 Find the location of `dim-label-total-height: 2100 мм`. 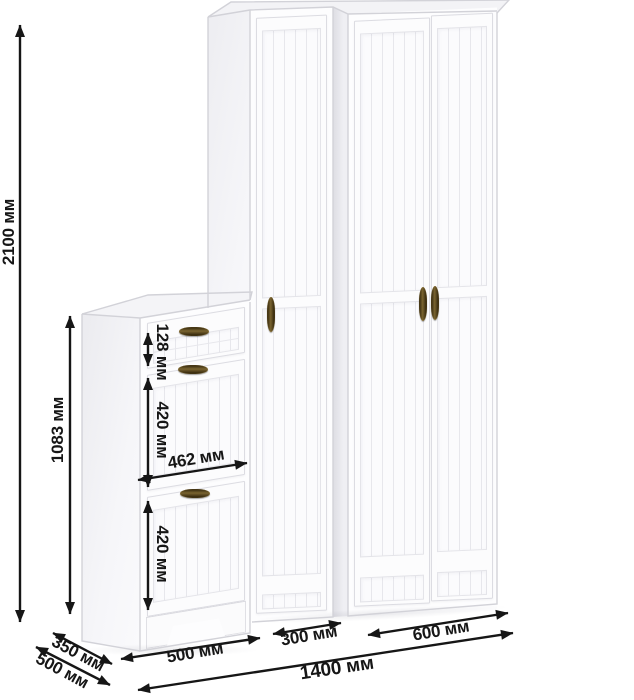

dim-label-total-height: 2100 мм is located at coordinates (9, 232).